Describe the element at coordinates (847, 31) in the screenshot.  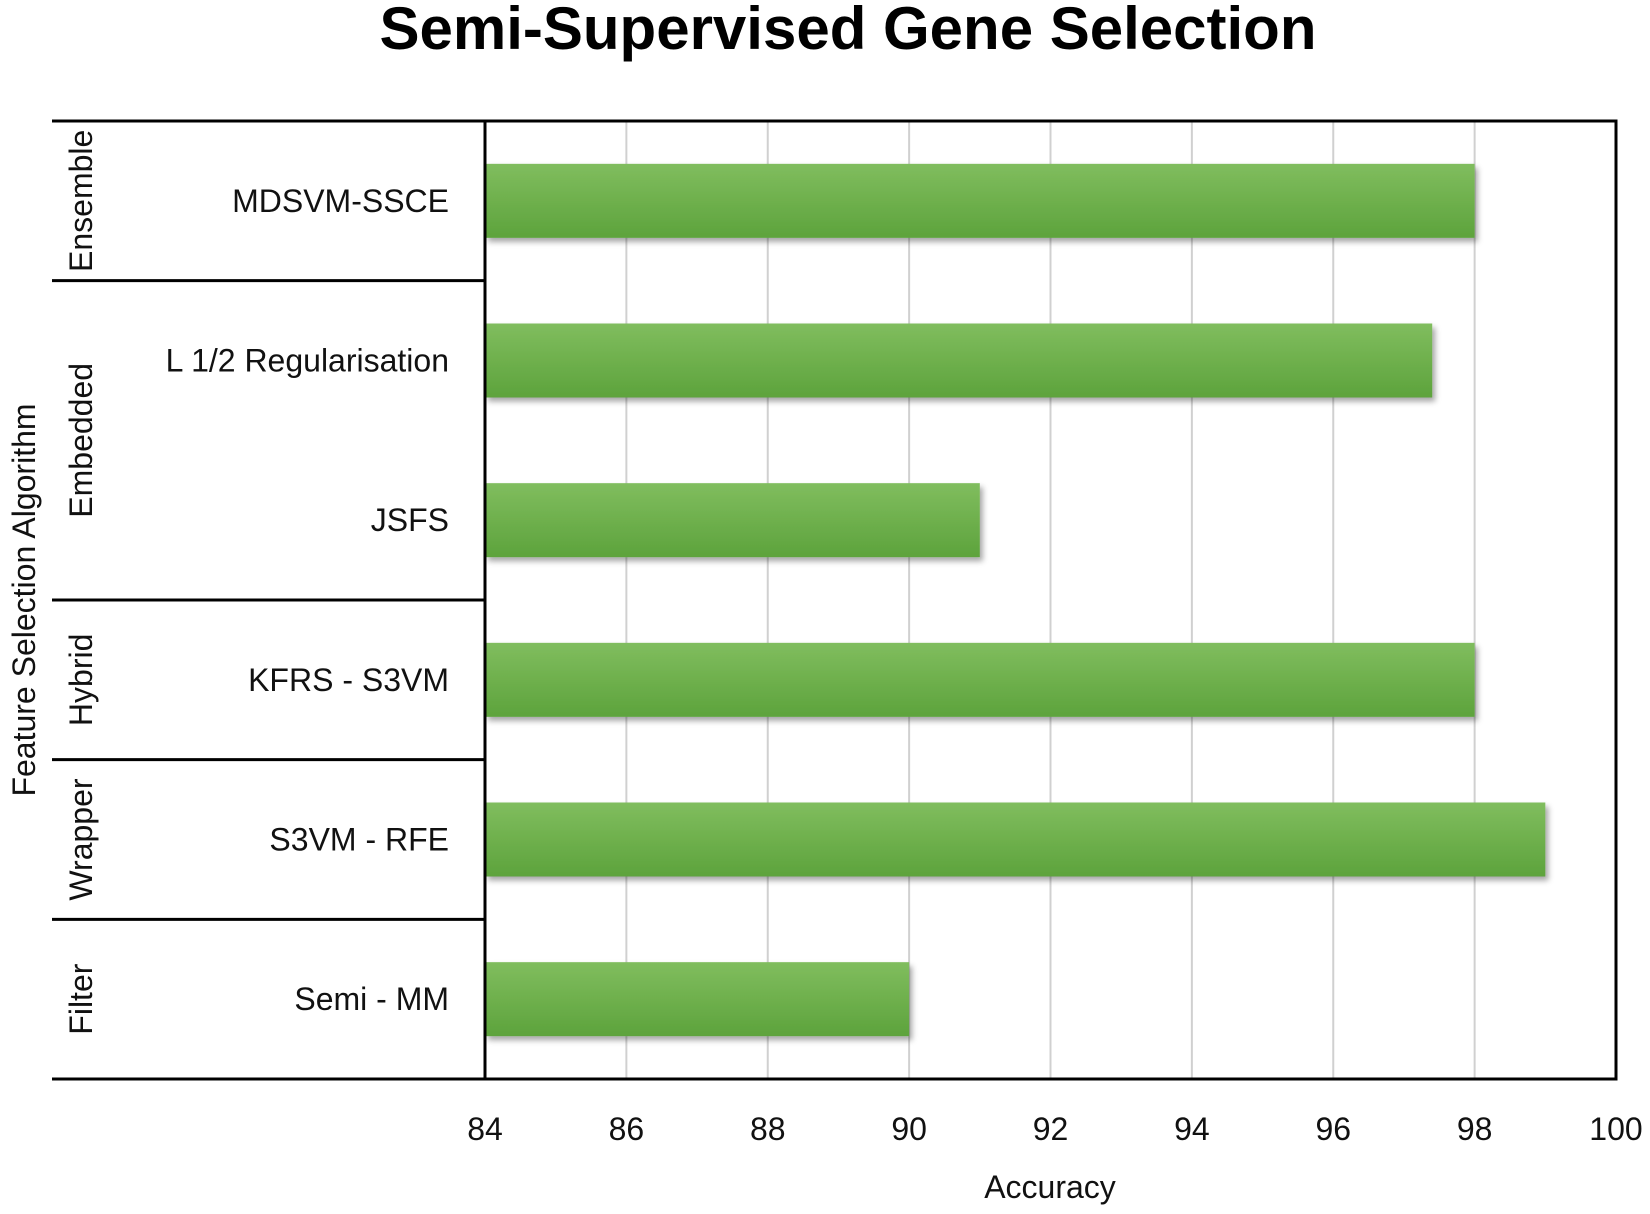
I see `chart-title: Semi-Supervised Gene Selection` at that location.